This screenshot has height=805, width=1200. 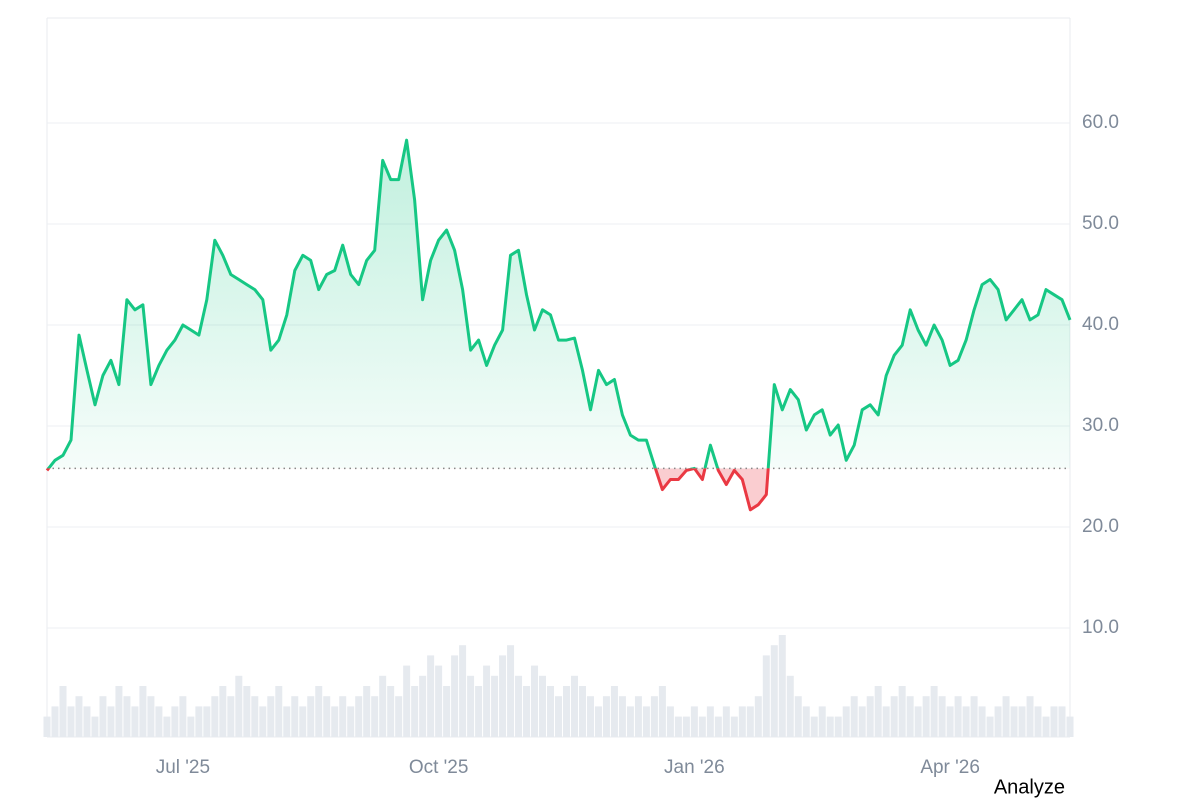 I want to click on analyze-button: Analyze, so click(x=1029, y=787).